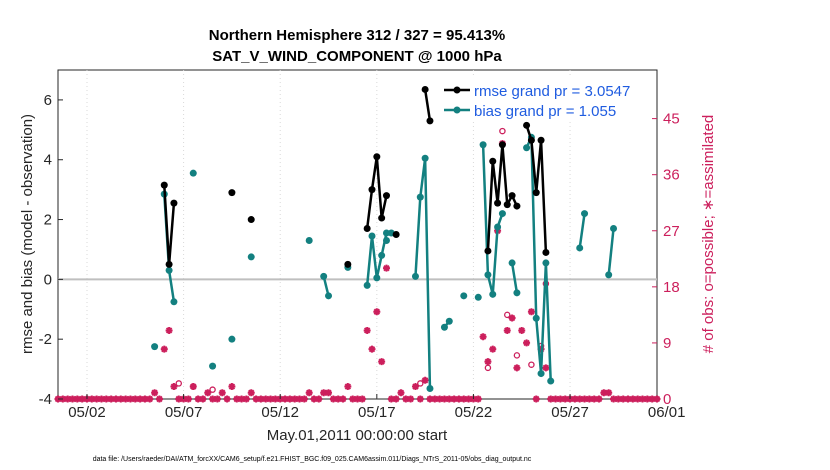 Image resolution: width=830 pixels, height=470 pixels. I want to click on bias-line, so click(582, 231).